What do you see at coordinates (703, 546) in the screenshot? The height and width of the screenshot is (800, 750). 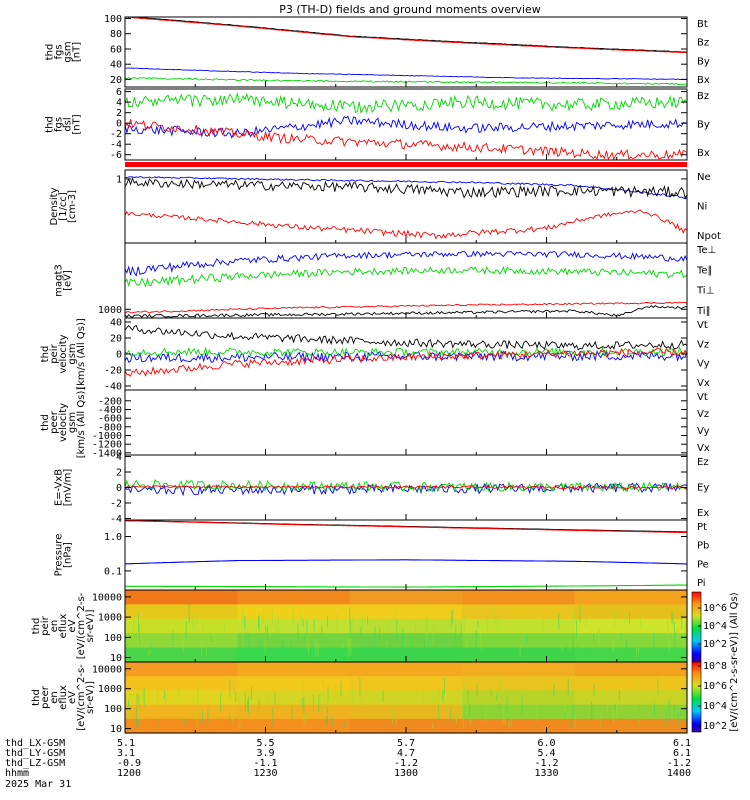 I see `legend-pb: Pb` at bounding box center [703, 546].